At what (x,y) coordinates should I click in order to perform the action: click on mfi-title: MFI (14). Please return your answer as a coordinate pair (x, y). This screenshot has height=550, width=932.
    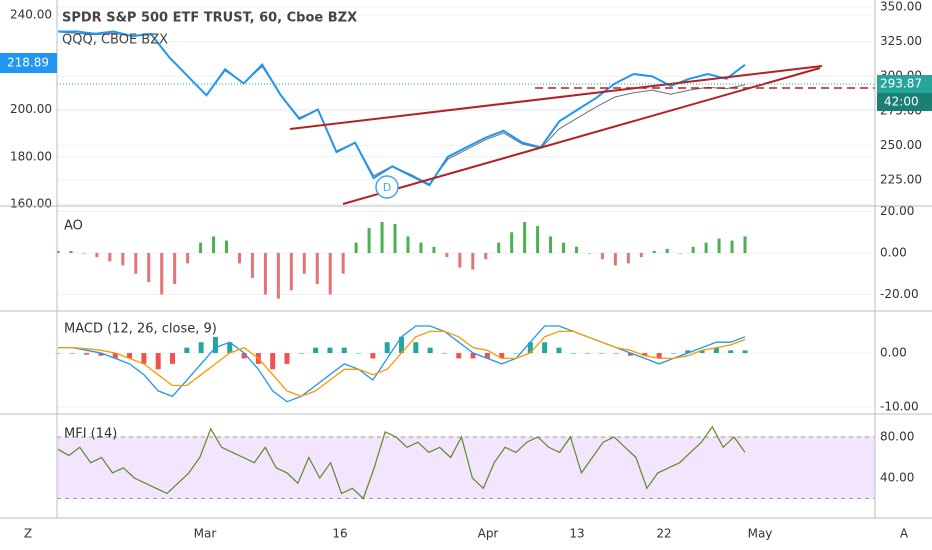
    Looking at the image, I should click on (90, 434).